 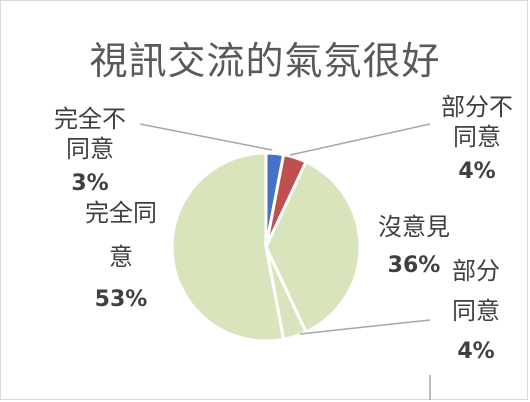 What do you see at coordinates (360, 139) in the screenshot?
I see `leader-line-partly-disagree` at bounding box center [360, 139].